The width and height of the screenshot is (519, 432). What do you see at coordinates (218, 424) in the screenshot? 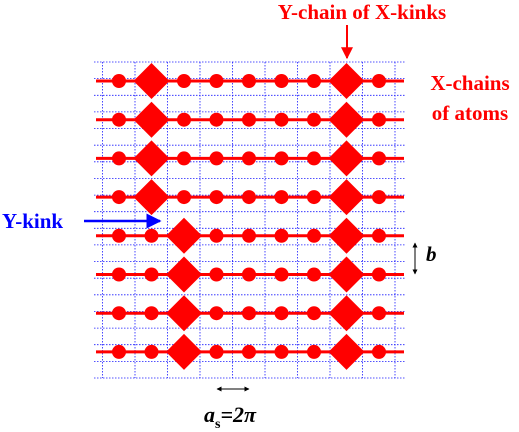
I see `as-label-sub: s` at bounding box center [218, 424].